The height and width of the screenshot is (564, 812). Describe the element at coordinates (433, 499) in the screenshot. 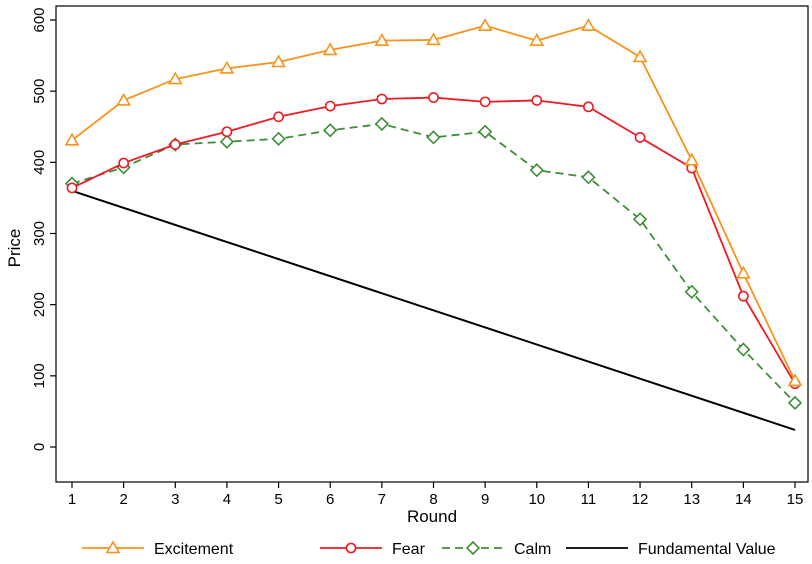

I see `x-tick-label: 8` at that location.